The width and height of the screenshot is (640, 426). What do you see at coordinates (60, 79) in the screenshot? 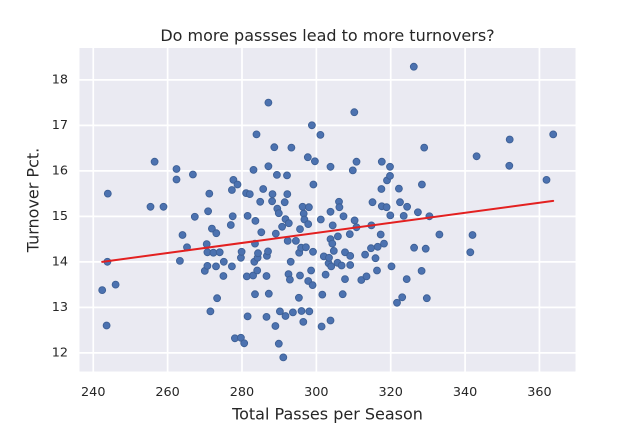
I see `y-tick-label: 18` at bounding box center [60, 79].